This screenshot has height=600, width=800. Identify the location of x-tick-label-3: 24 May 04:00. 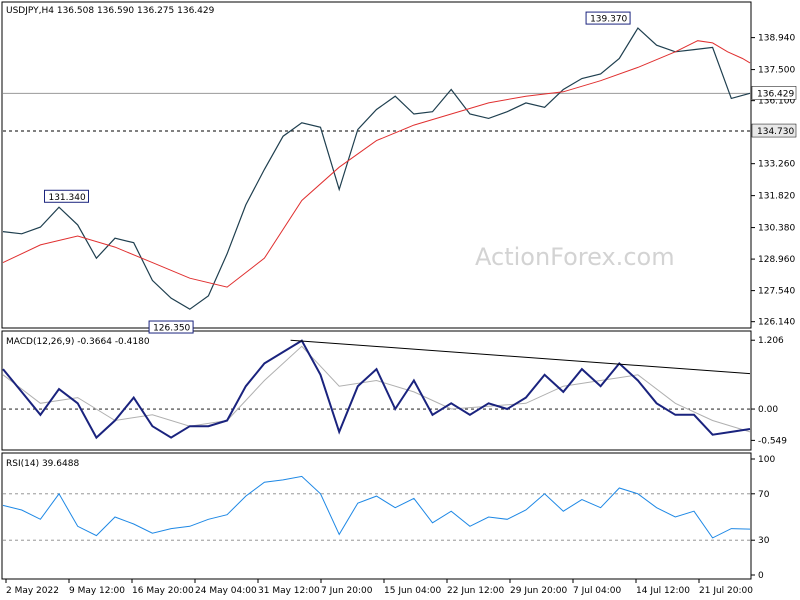
(226, 591).